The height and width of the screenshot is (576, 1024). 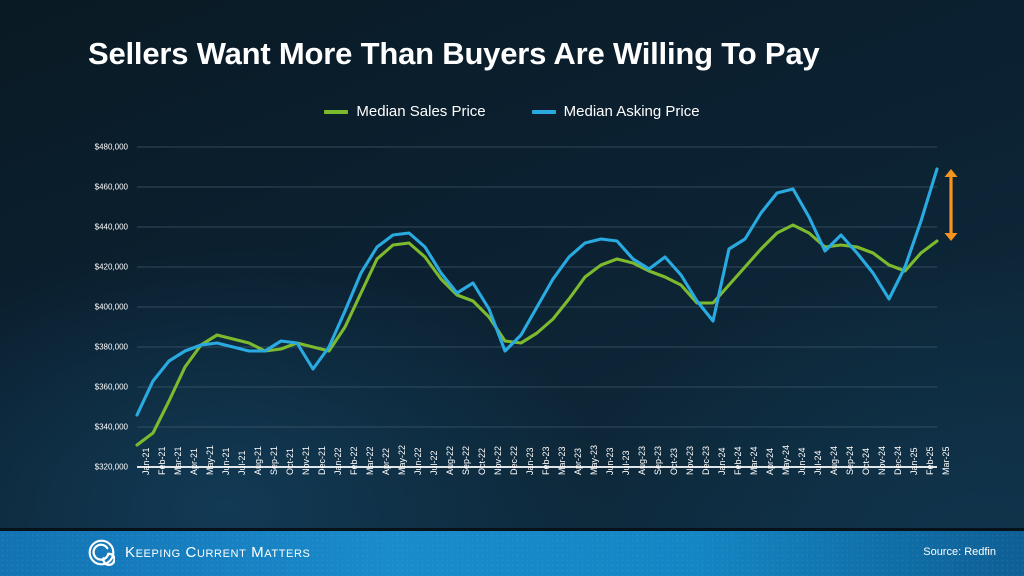 I want to click on source-attribution: Source: Redfin, so click(x=959, y=552).